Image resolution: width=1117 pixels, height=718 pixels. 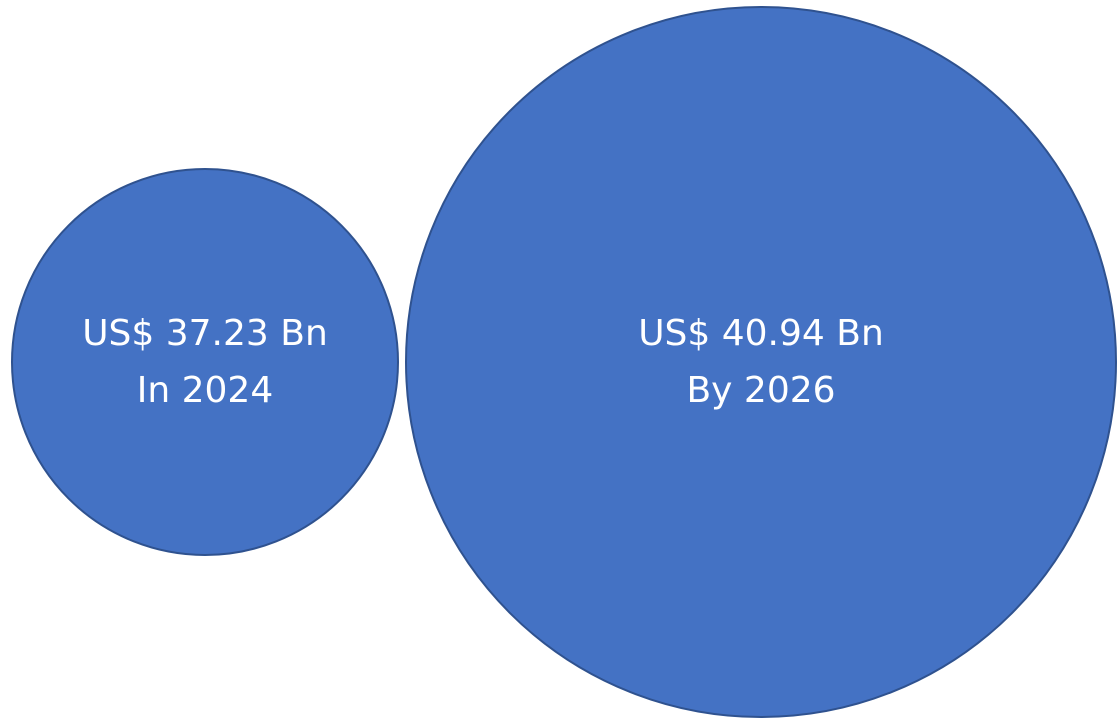 What do you see at coordinates (760, 390) in the screenshot?
I see `bubble-2026-period-label: By 2026` at bounding box center [760, 390].